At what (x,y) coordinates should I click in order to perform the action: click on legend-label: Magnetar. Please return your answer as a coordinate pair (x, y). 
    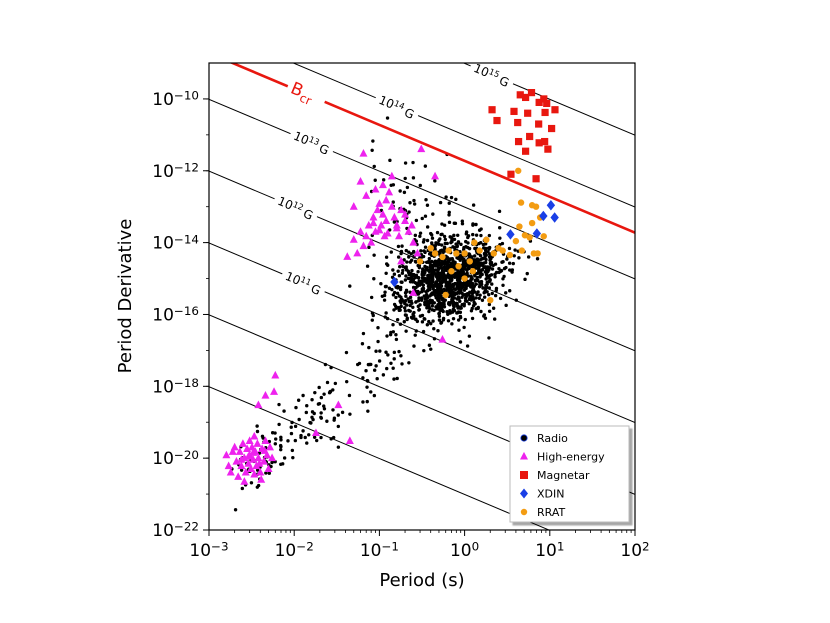
    Looking at the image, I should click on (563, 475).